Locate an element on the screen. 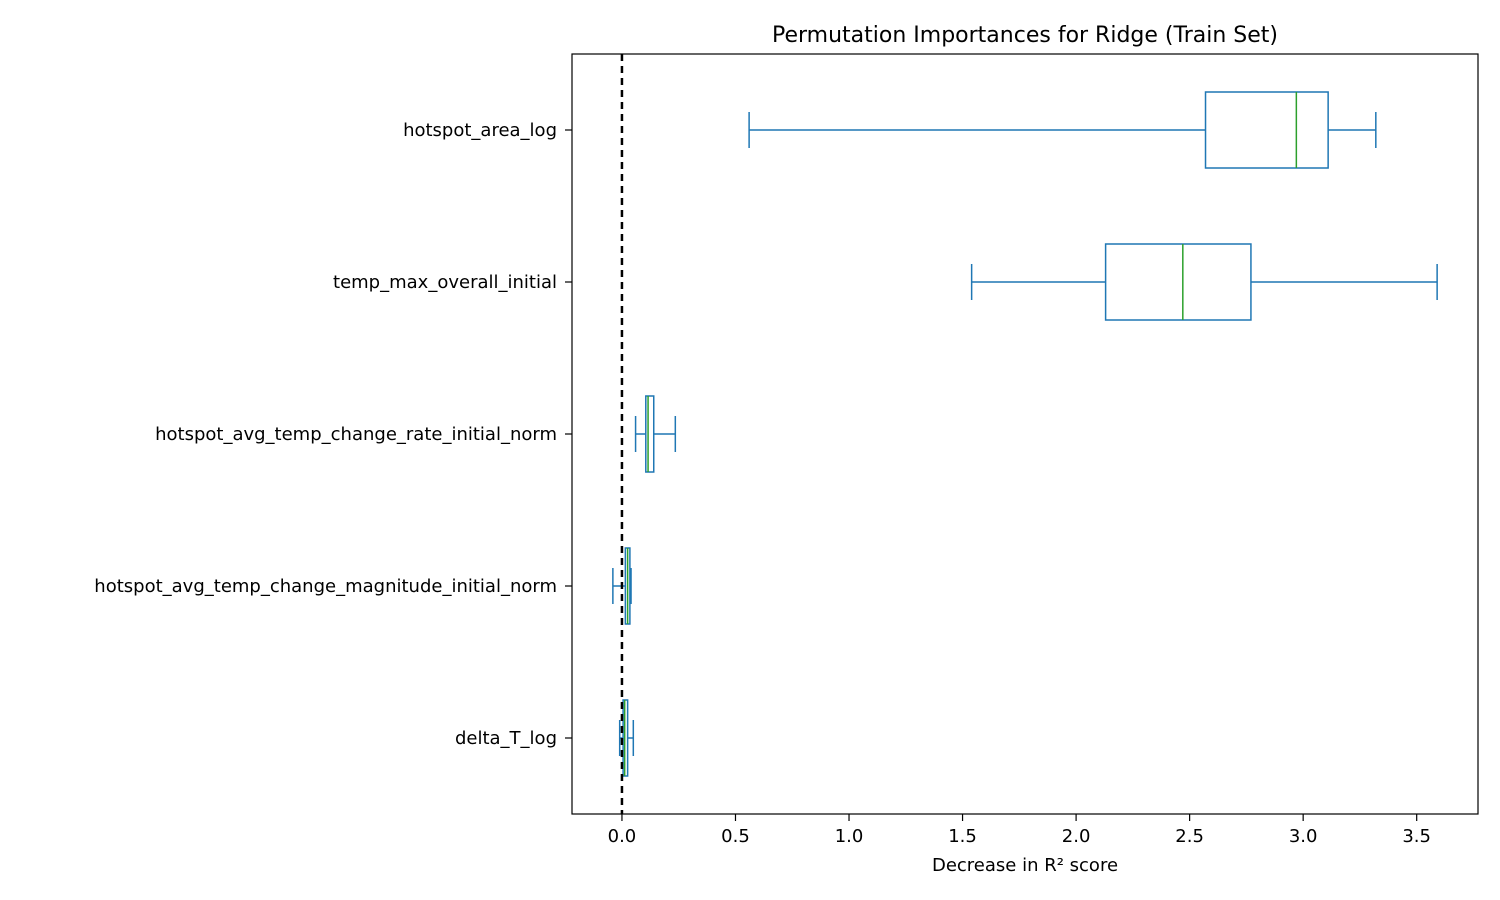 Image resolution: width=1500 pixels, height=900 pixels. x-tick-label: 0.5 is located at coordinates (735, 836).